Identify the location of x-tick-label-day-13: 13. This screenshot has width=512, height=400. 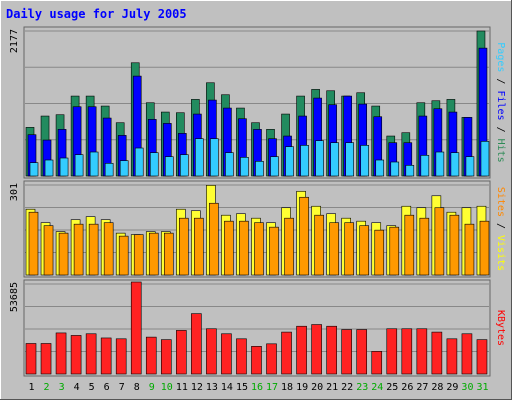
(212, 387).